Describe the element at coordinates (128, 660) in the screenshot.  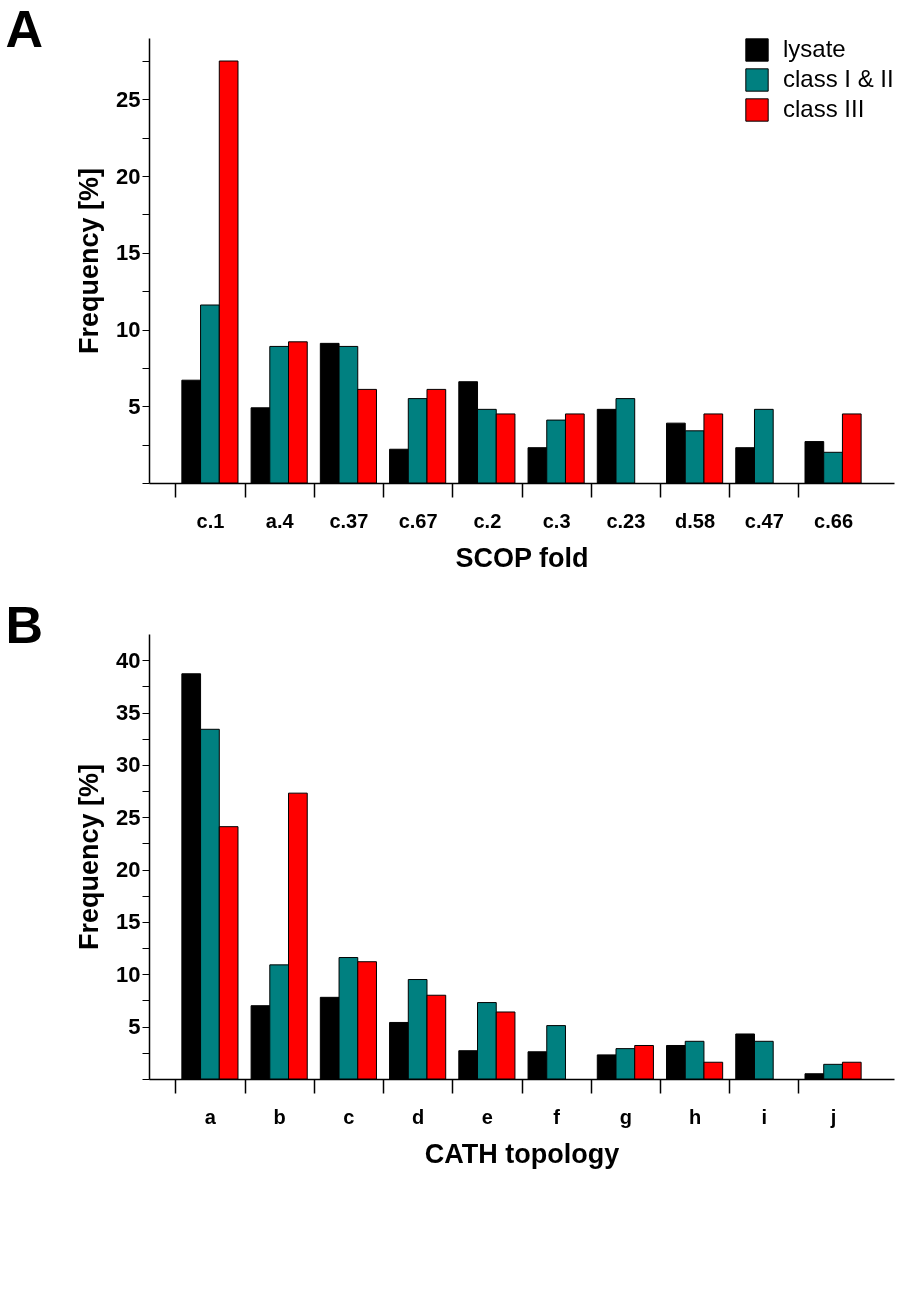
I see `y-tick-label: 40` at that location.